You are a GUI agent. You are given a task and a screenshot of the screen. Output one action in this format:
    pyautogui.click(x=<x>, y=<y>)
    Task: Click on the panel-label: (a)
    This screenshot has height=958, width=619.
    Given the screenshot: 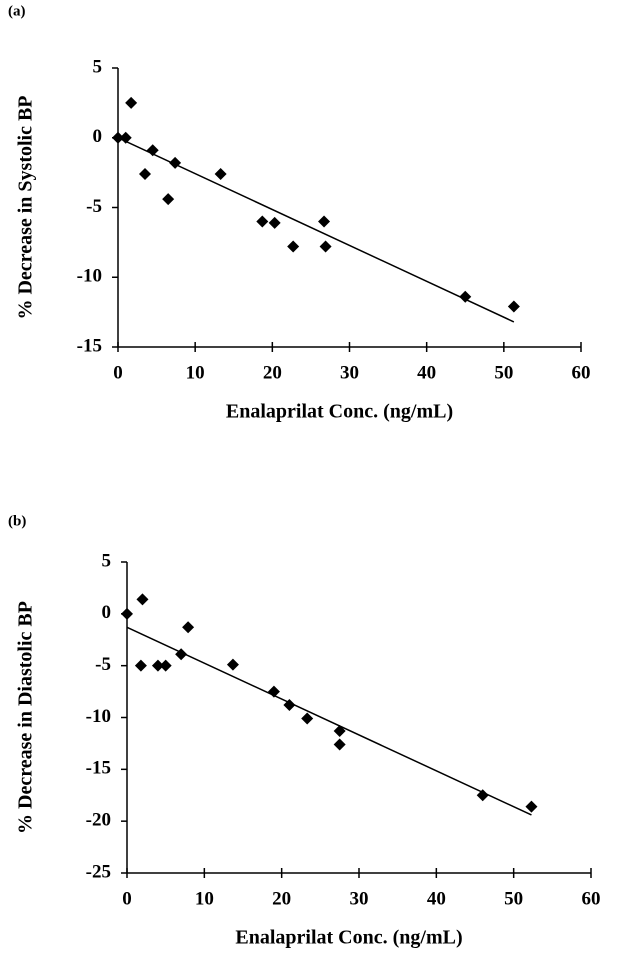 What is the action you would take?
    pyautogui.click(x=17, y=11)
    